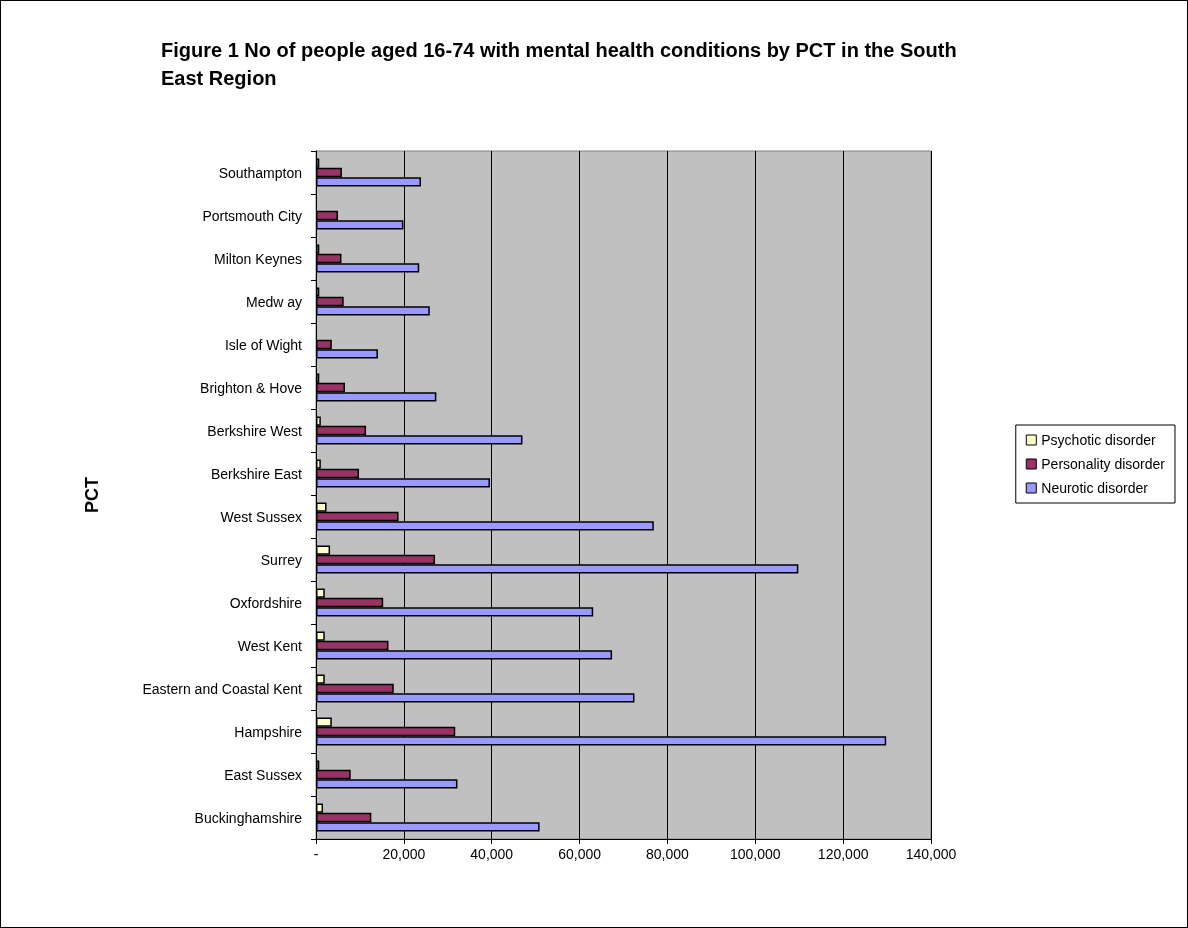  I want to click on y-tick-label: Portsmouth City, so click(252, 215).